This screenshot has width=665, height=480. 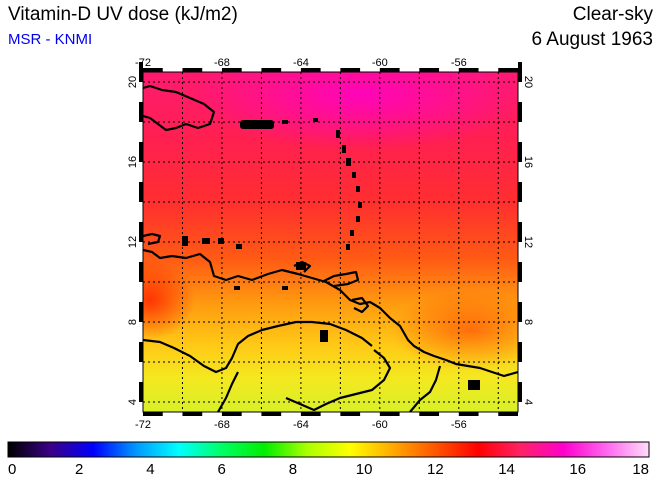 What do you see at coordinates (528, 322) in the screenshot?
I see `lat-tick-label-right: 8` at bounding box center [528, 322].